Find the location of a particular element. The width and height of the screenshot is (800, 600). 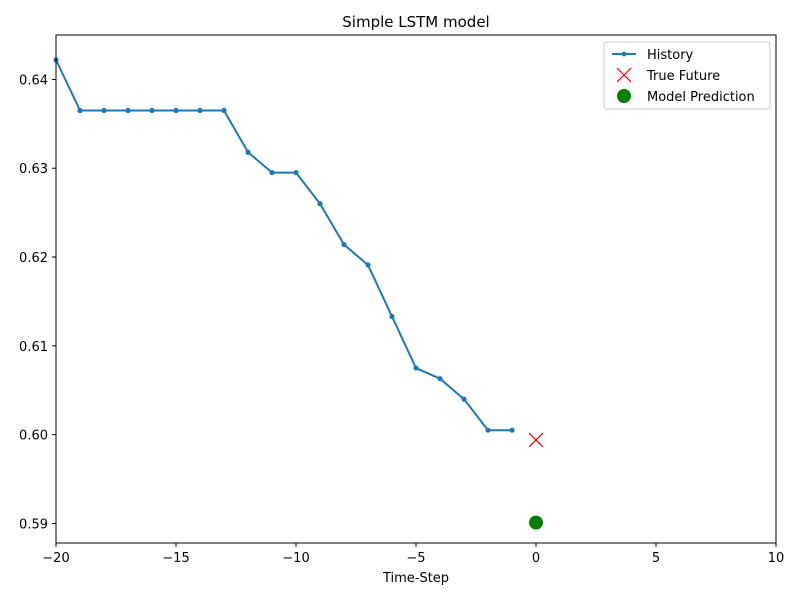

legend: History True Future Model Prediction is located at coordinates (687, 75).